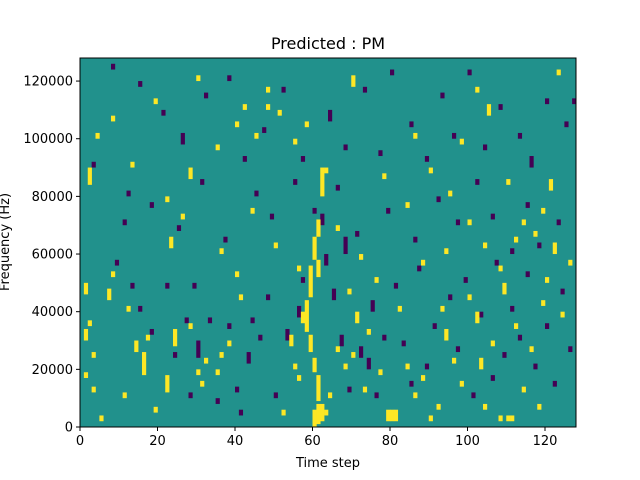 The height and width of the screenshot is (480, 640). I want to click on x-tick-label: 40, so click(235, 441).